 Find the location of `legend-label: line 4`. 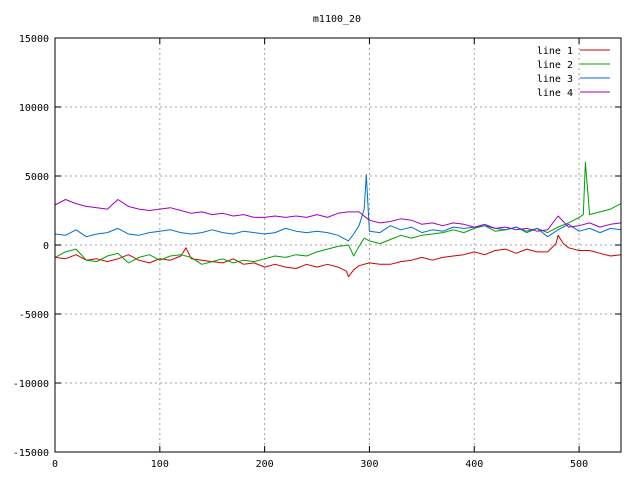

legend-label: line 4 is located at coordinates (555, 93).